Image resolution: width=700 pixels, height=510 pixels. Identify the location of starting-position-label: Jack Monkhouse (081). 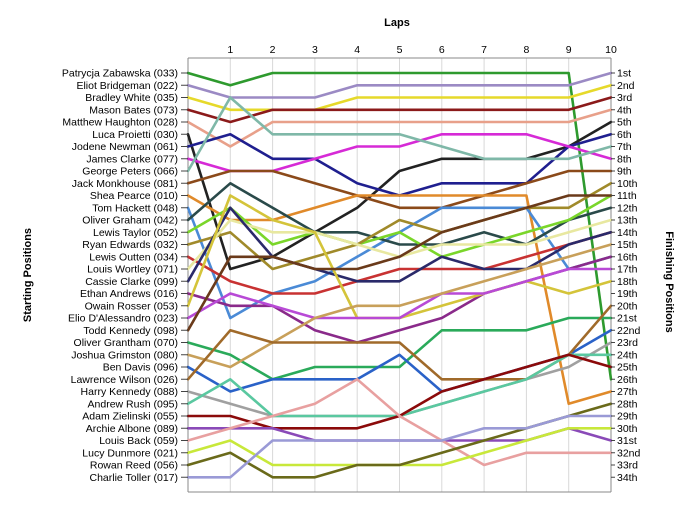
(125, 184).